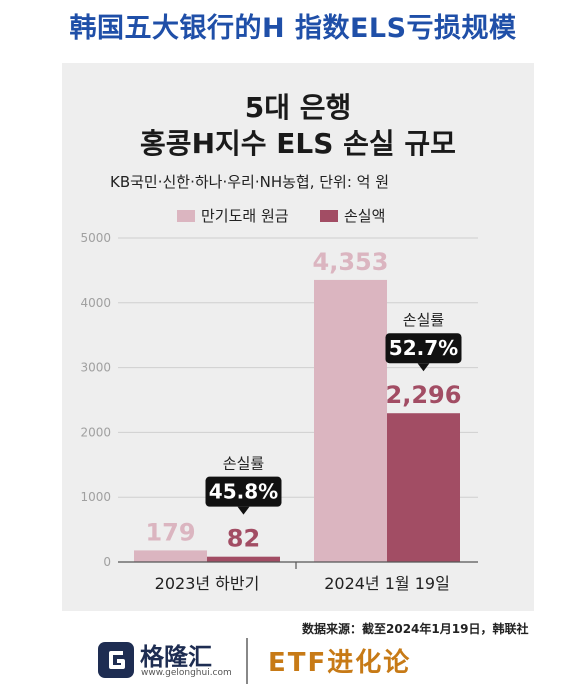  What do you see at coordinates (95, 368) in the screenshot?
I see `y-tick-label: 3000` at bounding box center [95, 368].